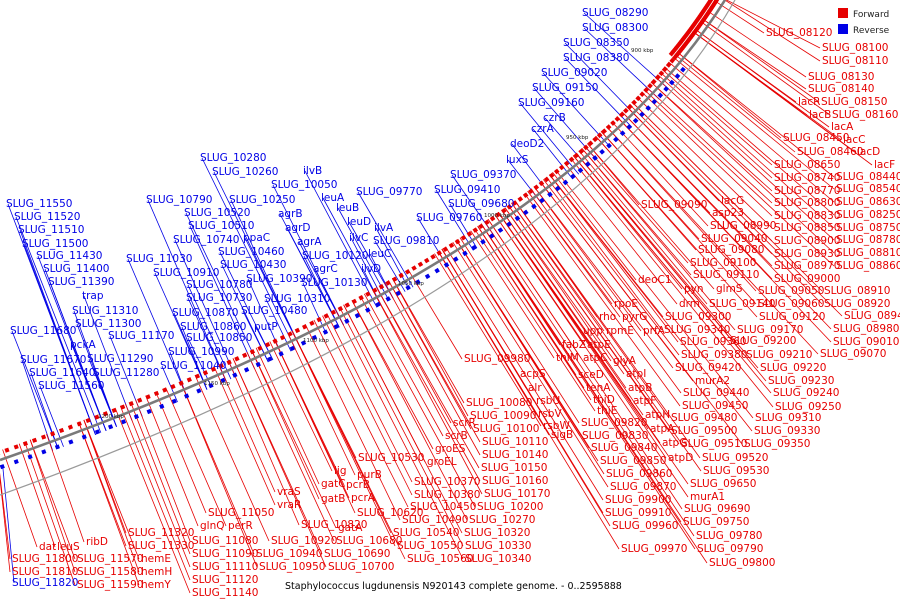 The width and height of the screenshot is (900, 600). I want to click on tick-1100-kbp: 1100 kbp, so click(316, 341).